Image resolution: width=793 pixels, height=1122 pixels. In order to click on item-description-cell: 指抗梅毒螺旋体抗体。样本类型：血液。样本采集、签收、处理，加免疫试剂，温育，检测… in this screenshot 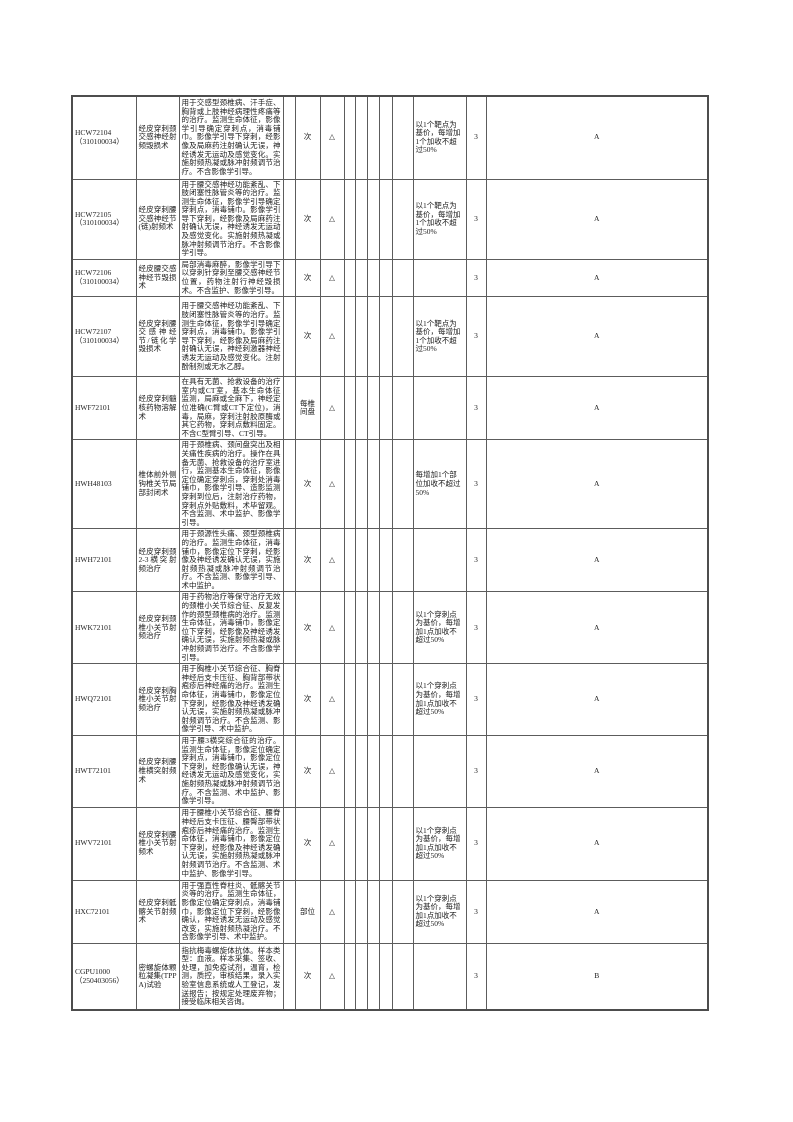, I will do `click(231, 976)`.